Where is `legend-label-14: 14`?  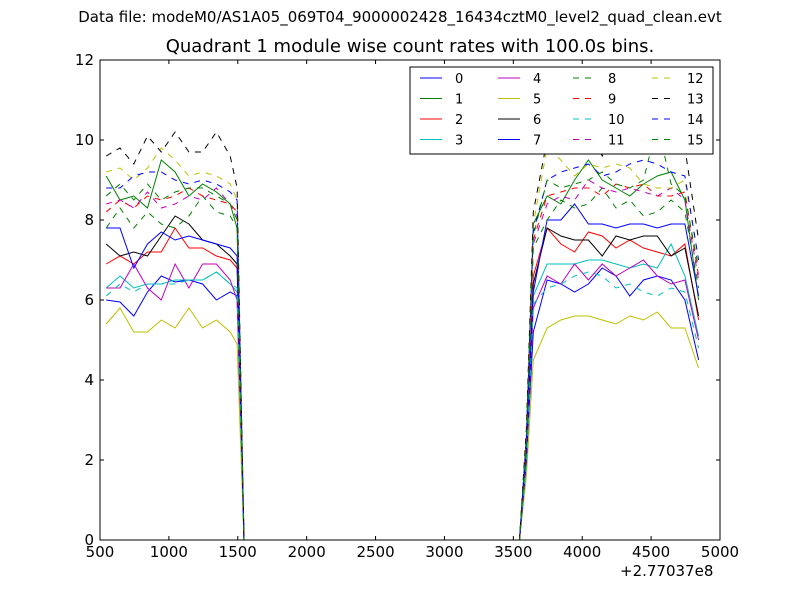
legend-label-14: 14 is located at coordinates (695, 120).